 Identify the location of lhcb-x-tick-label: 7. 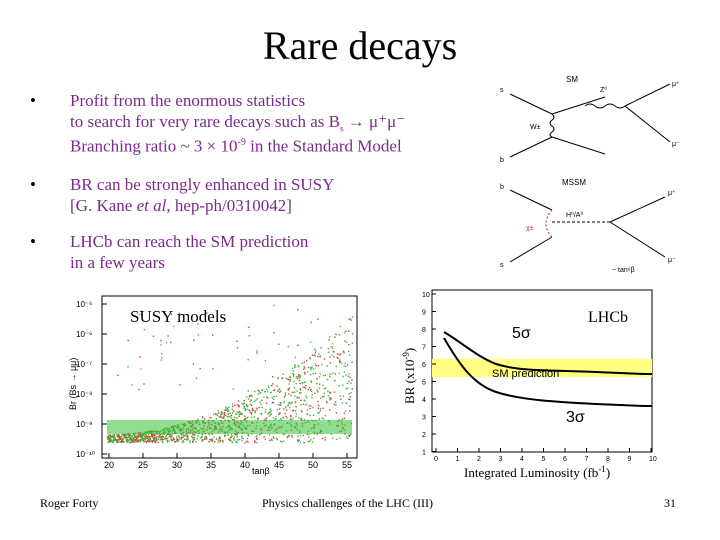
(587, 459).